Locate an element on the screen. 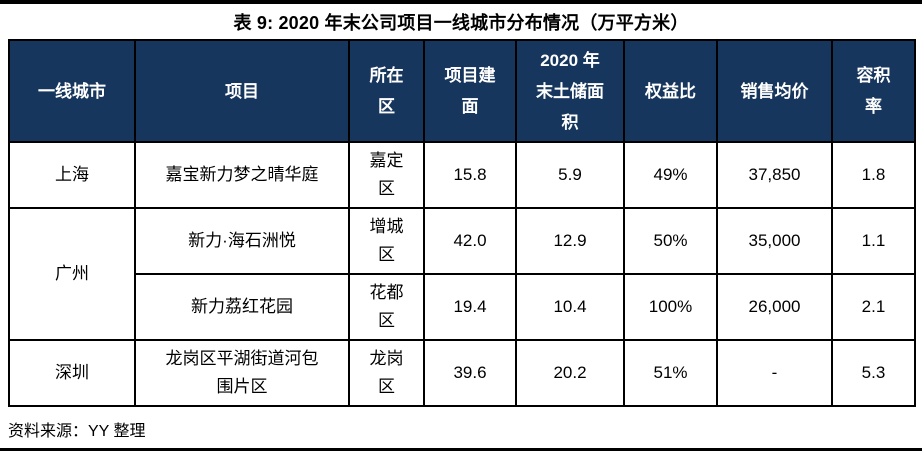 This screenshot has height=457, width=922. cell-gfa: 42.0 is located at coordinates (470, 241).